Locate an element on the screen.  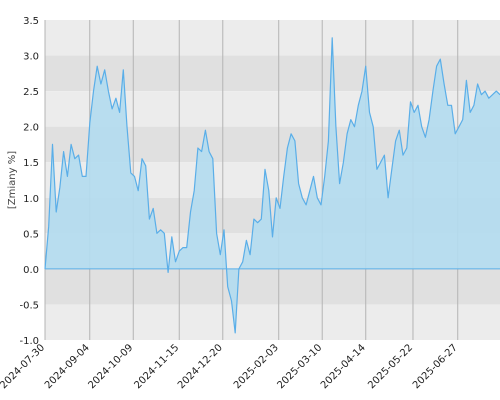
y-tick-label: 0.5 is located at coordinates (31, 234).